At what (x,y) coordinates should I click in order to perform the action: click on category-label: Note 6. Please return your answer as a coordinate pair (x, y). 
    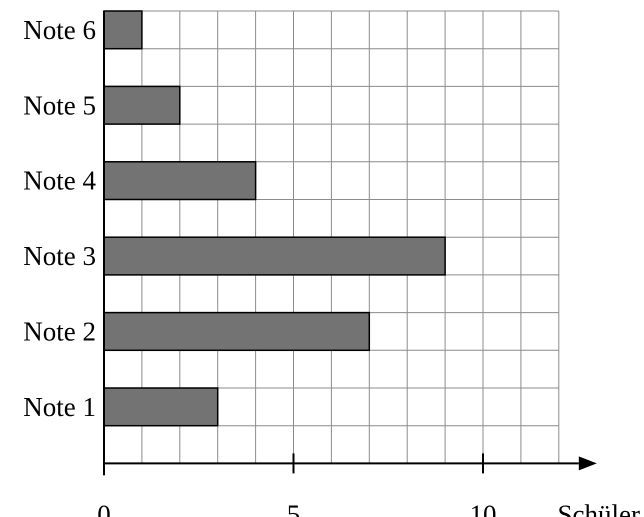
    Looking at the image, I should click on (59, 30).